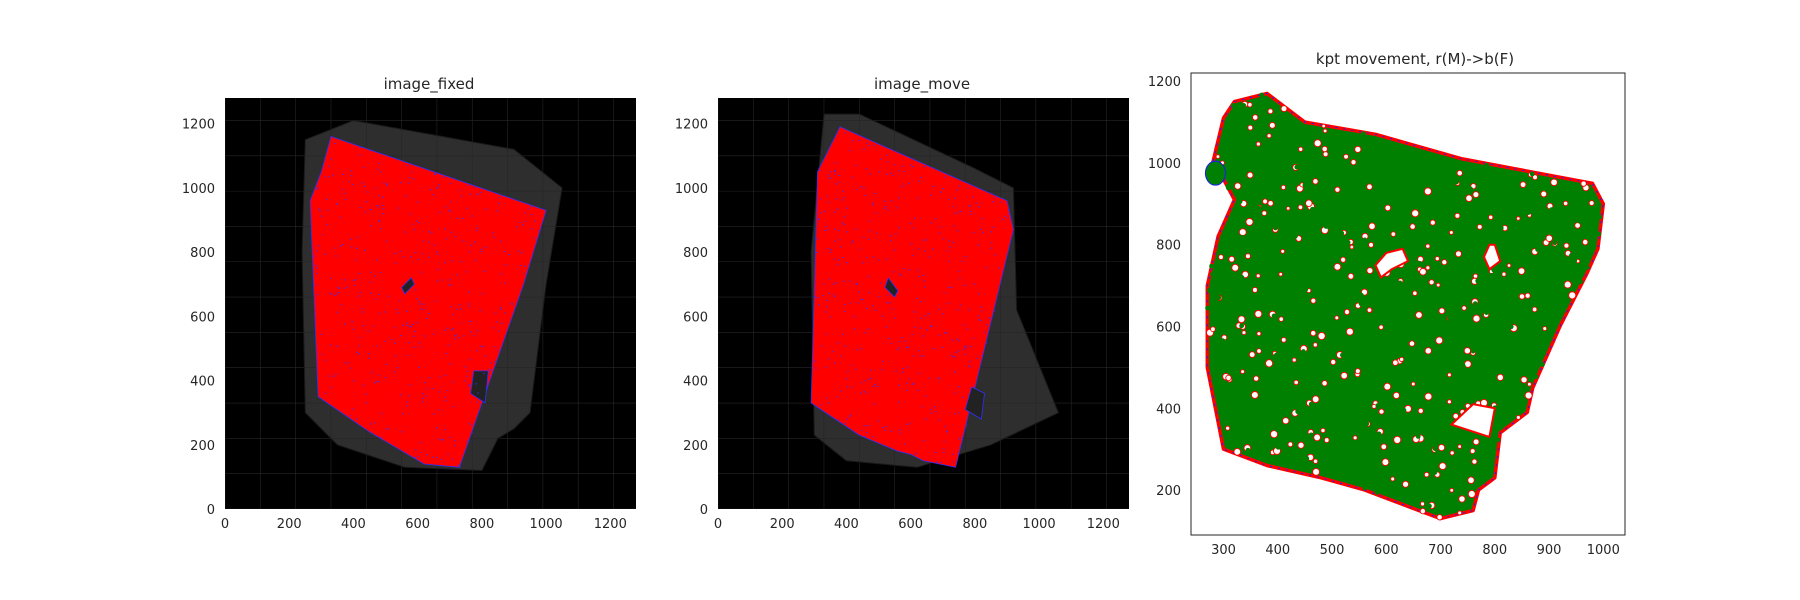  I want to click on panel-title: kpt movement, r(M)->b(F), so click(1415, 59).